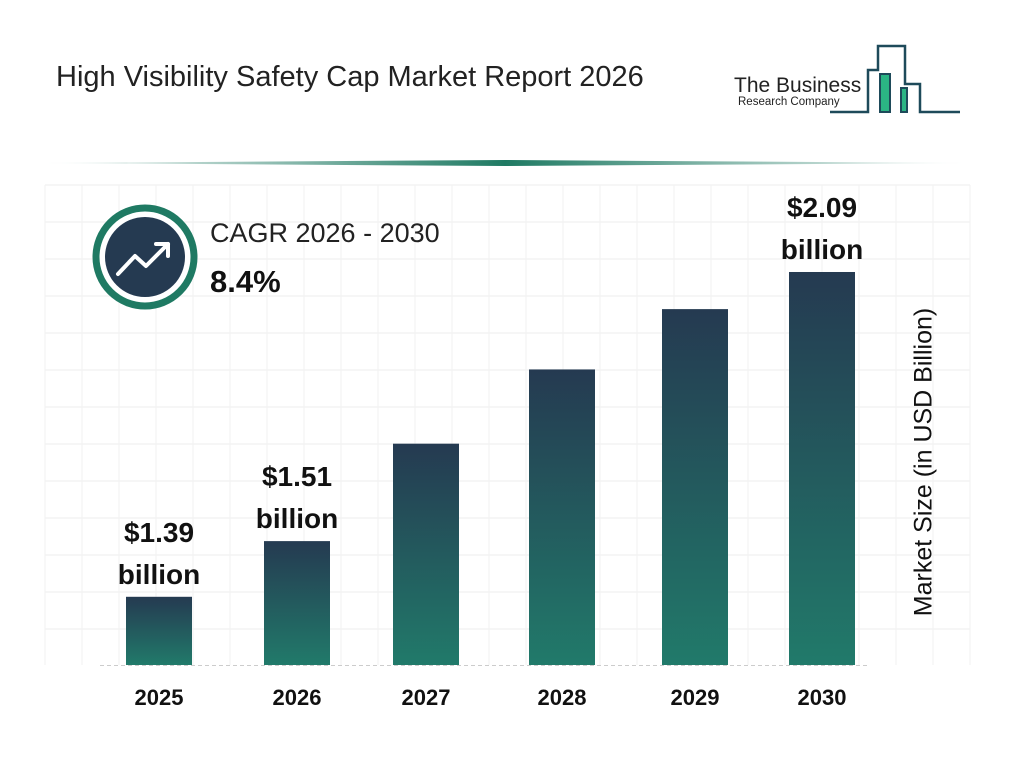 The width and height of the screenshot is (1024, 768). I want to click on cagr-badge, so click(145, 257).